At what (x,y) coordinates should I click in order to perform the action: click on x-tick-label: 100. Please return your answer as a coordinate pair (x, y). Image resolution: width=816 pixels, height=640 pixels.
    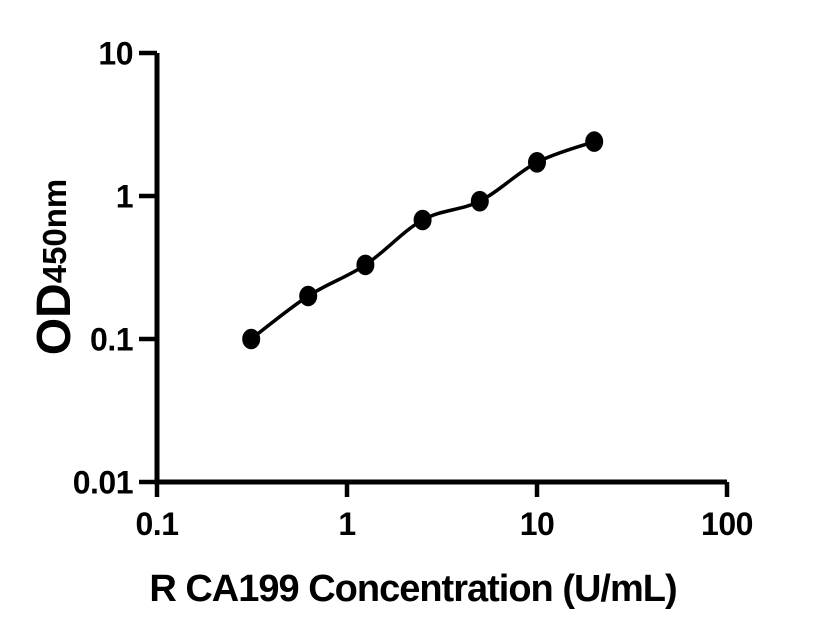
    Looking at the image, I should click on (727, 524).